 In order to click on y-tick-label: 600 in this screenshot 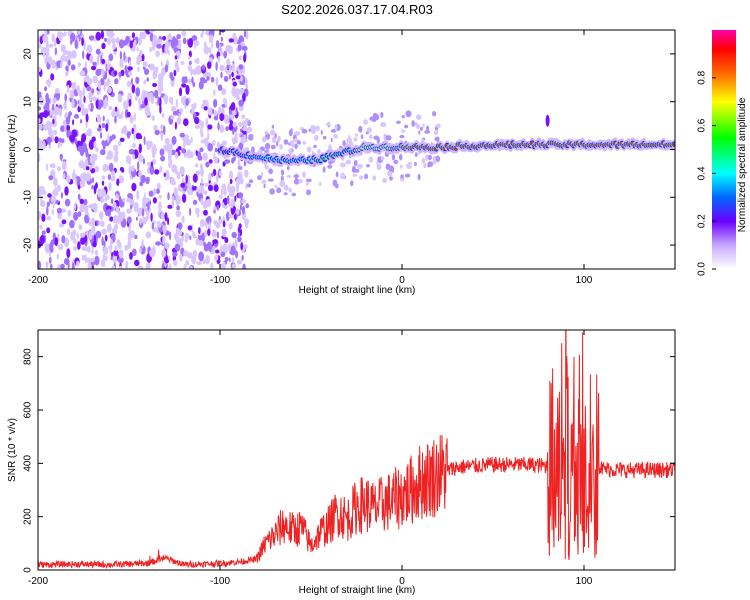, I will do `click(28, 409)`.